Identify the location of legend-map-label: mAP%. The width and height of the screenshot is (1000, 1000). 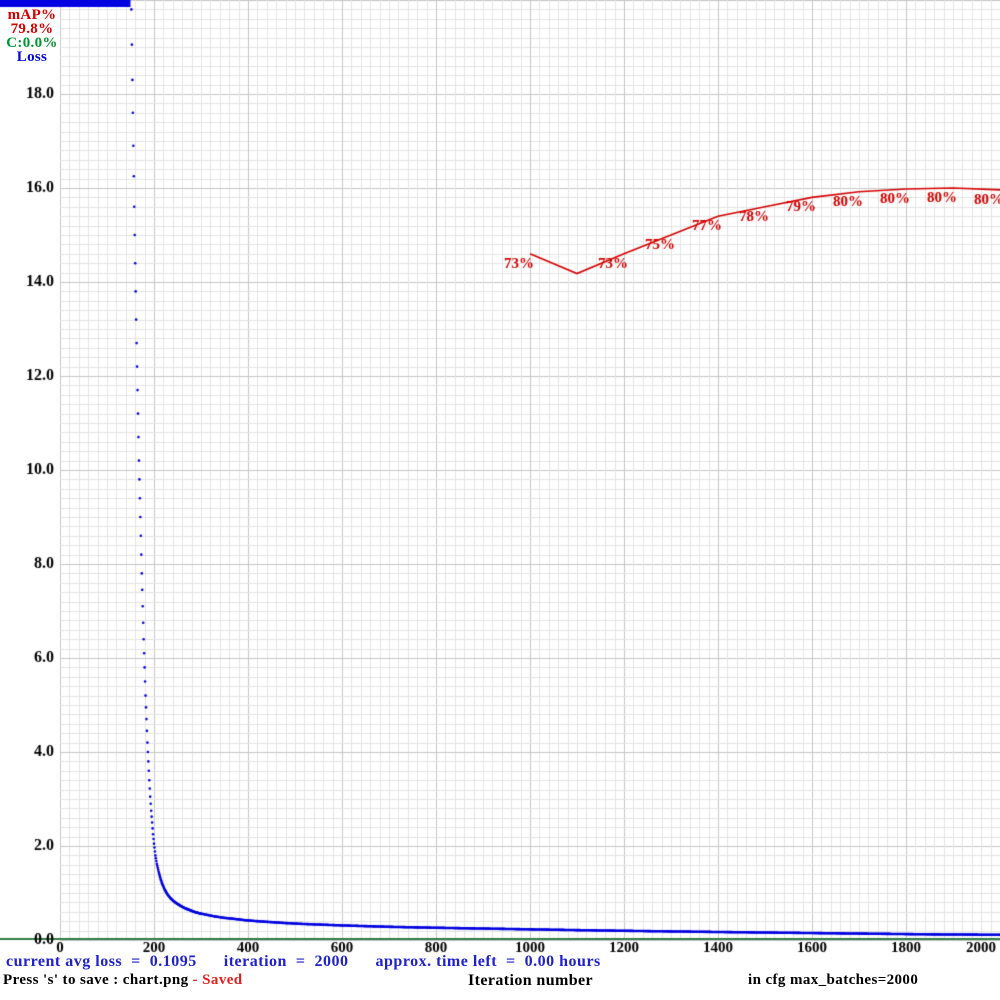
(32, 15).